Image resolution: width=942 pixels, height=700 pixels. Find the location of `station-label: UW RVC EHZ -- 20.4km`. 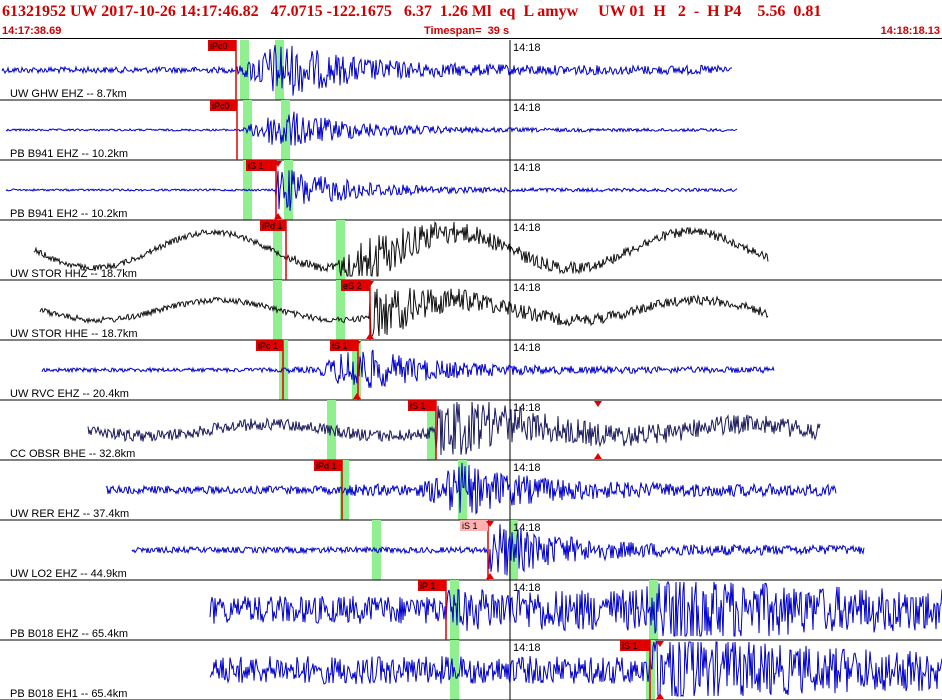

station-label: UW RVC EHZ -- 20.4km is located at coordinates (69, 394).